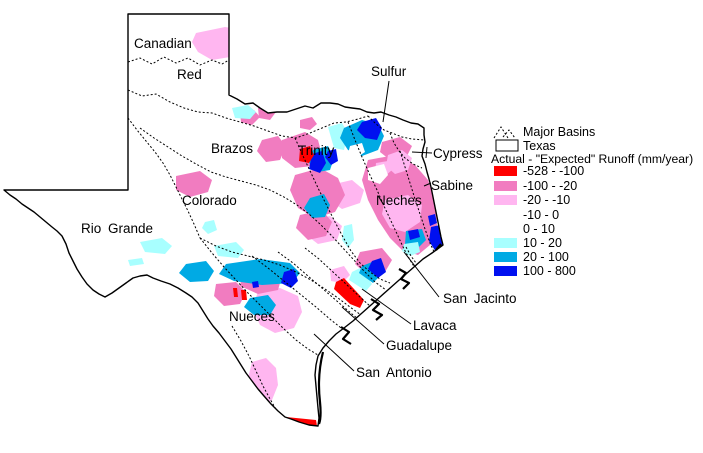 This screenshot has width=703, height=453. I want to click on basin-label-san-antonio: San Antonio, so click(394, 372).